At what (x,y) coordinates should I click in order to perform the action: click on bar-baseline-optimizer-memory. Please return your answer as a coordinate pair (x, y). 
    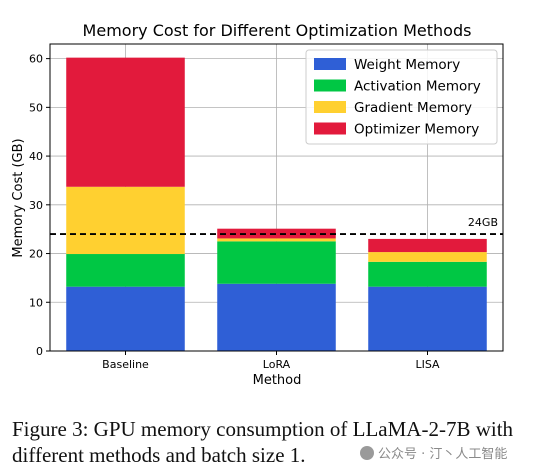
    Looking at the image, I should click on (125, 122).